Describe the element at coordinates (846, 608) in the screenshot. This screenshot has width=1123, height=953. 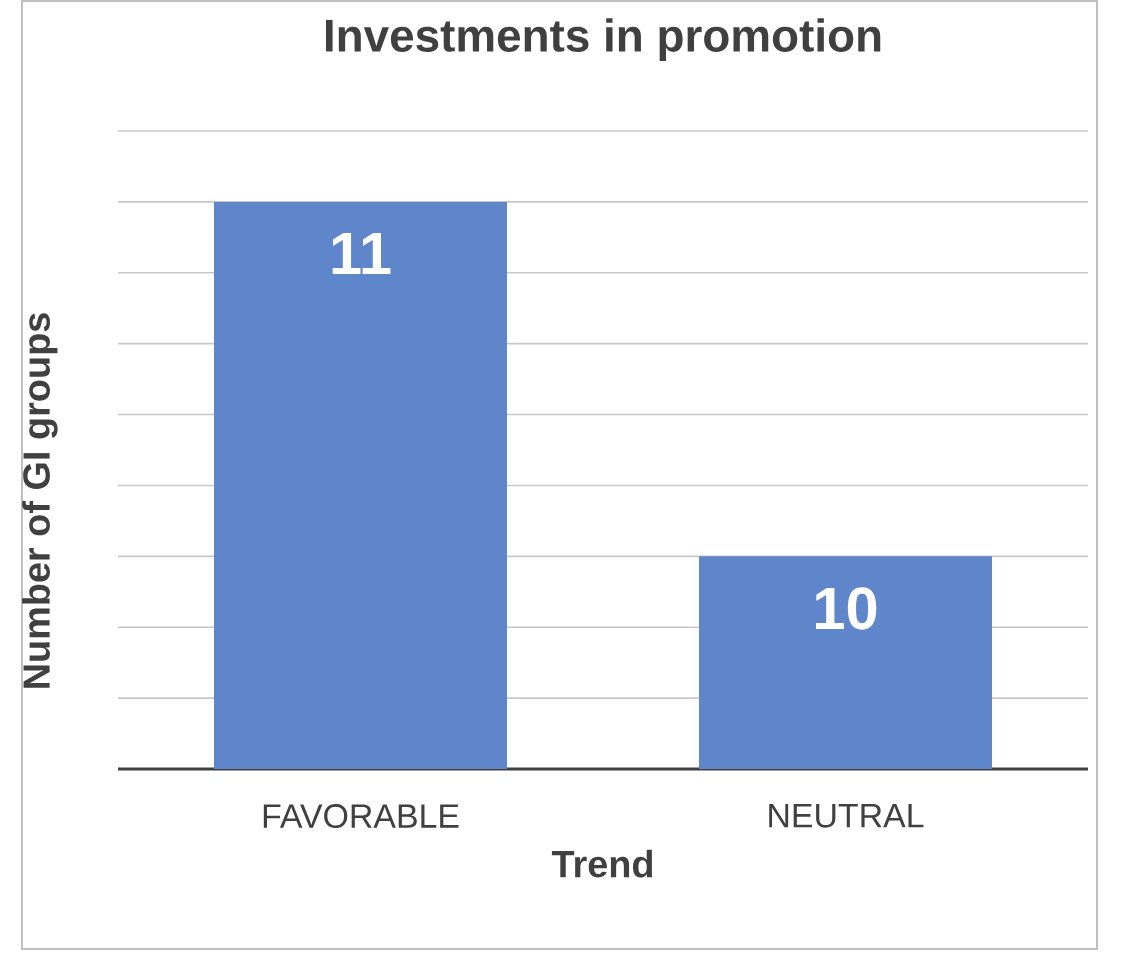
I see `data-label: 10` at that location.